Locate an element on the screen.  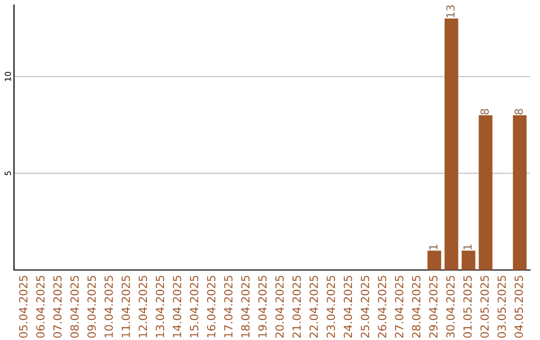
x-tick-label: 25.04.2025 is located at coordinates (365, 307).